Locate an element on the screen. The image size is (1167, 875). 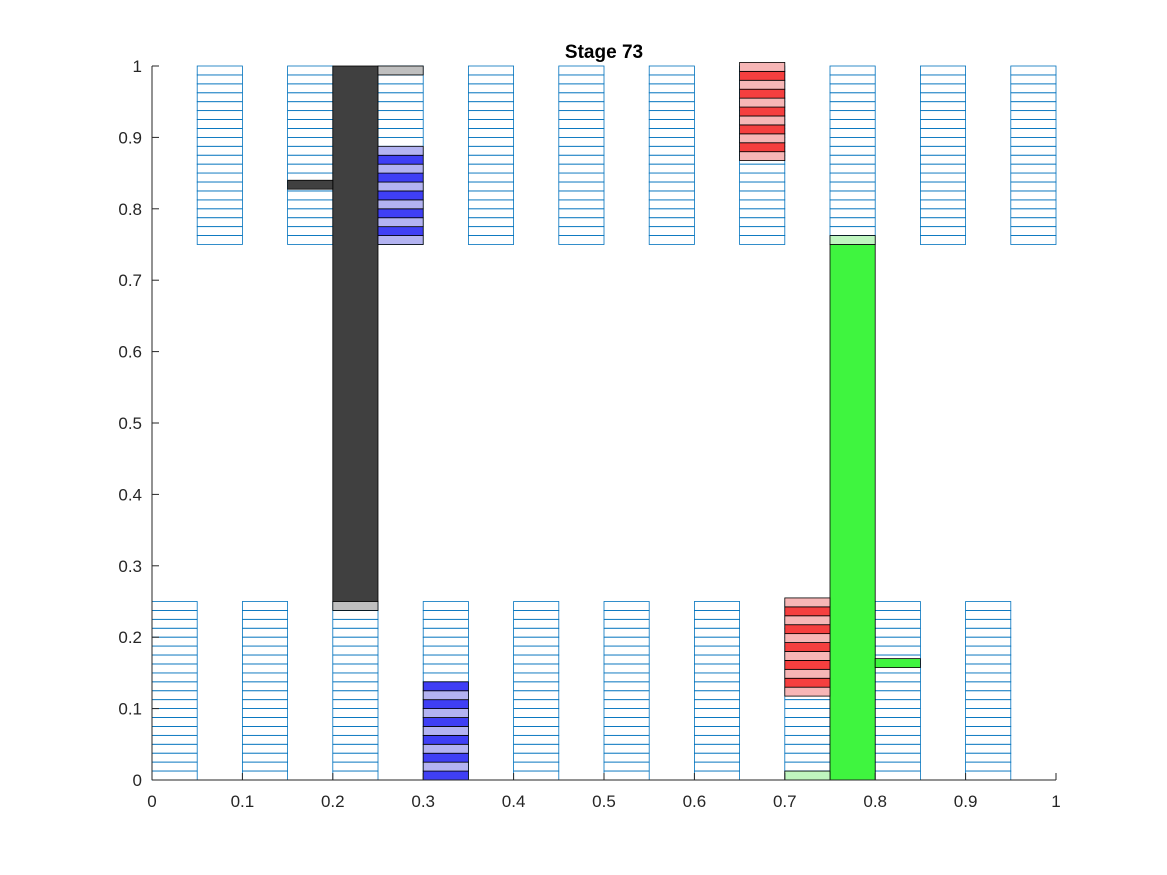
x-tick-label: 0.6 is located at coordinates (695, 801).